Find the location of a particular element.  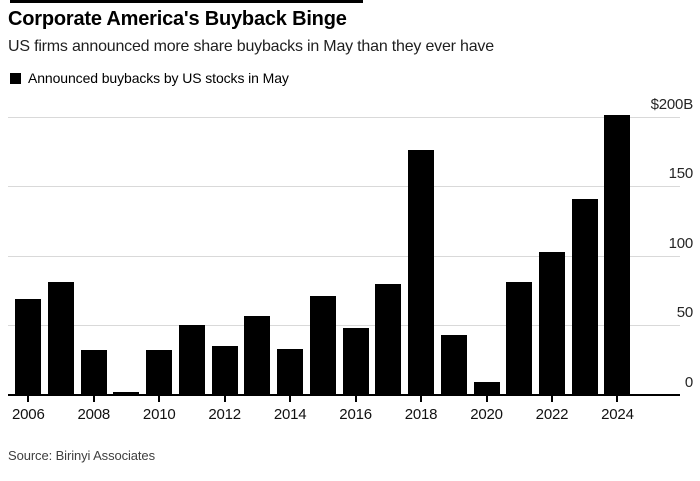

x-axis-line is located at coordinates (344, 395).